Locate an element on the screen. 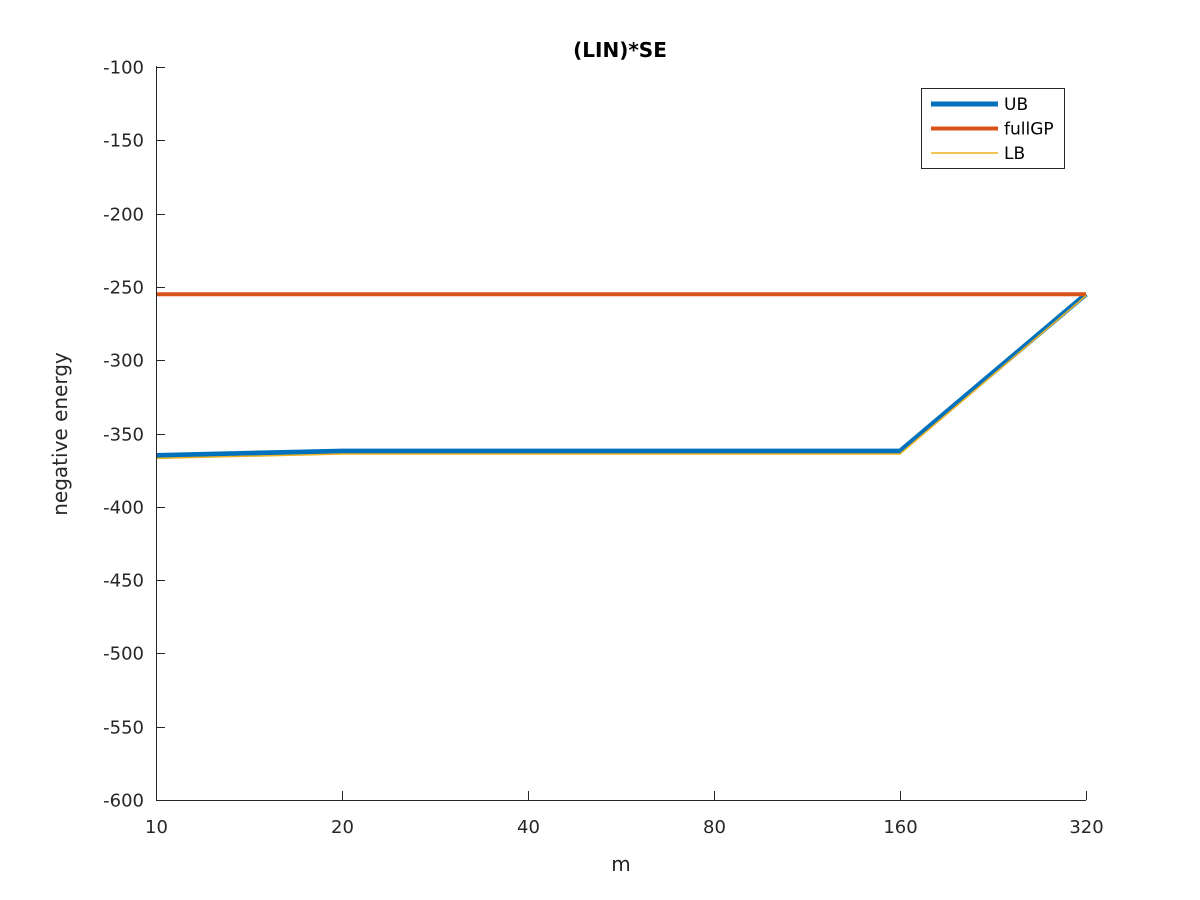 The image size is (1200, 900). y-tick-label: -600 is located at coordinates (123, 801).